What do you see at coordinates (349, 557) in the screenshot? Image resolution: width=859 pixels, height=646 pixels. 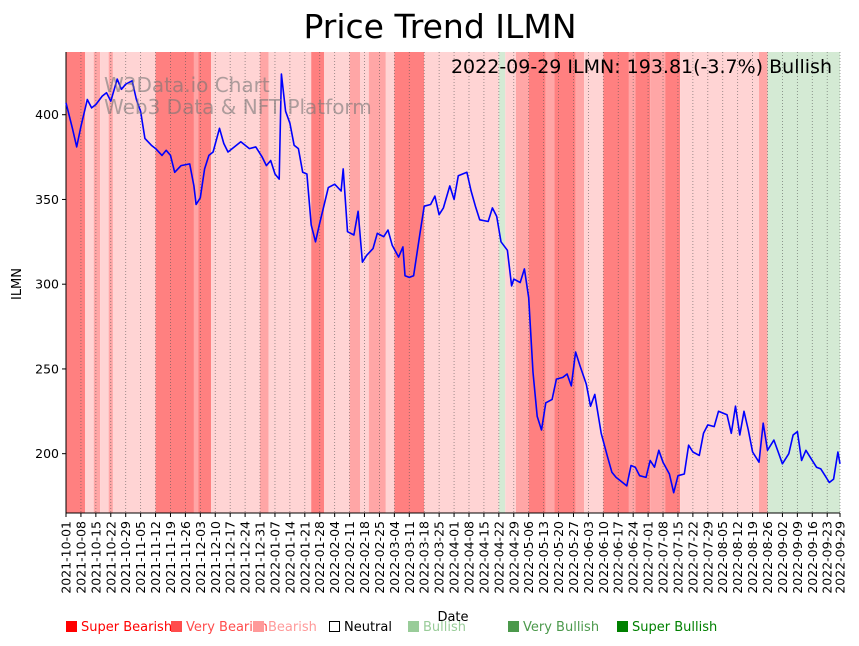 I see `x-tick-label: 2022-02-11` at bounding box center [349, 557].